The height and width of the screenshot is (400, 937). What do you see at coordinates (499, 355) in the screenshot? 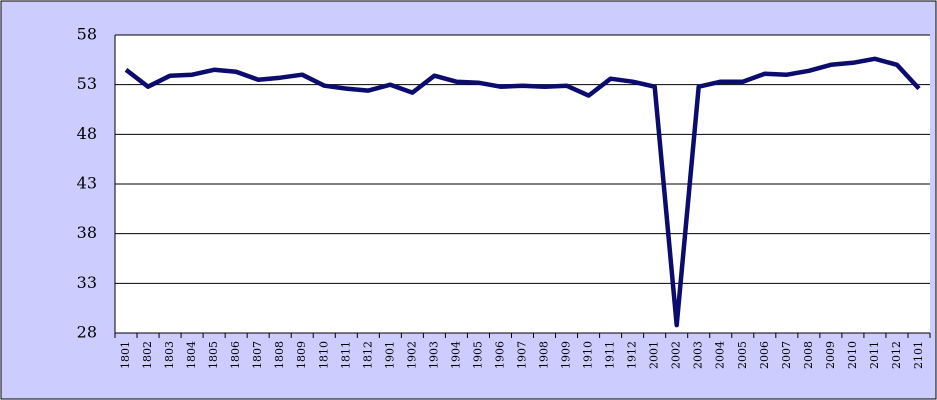
I see `x-tick-label: 1906` at bounding box center [499, 355].